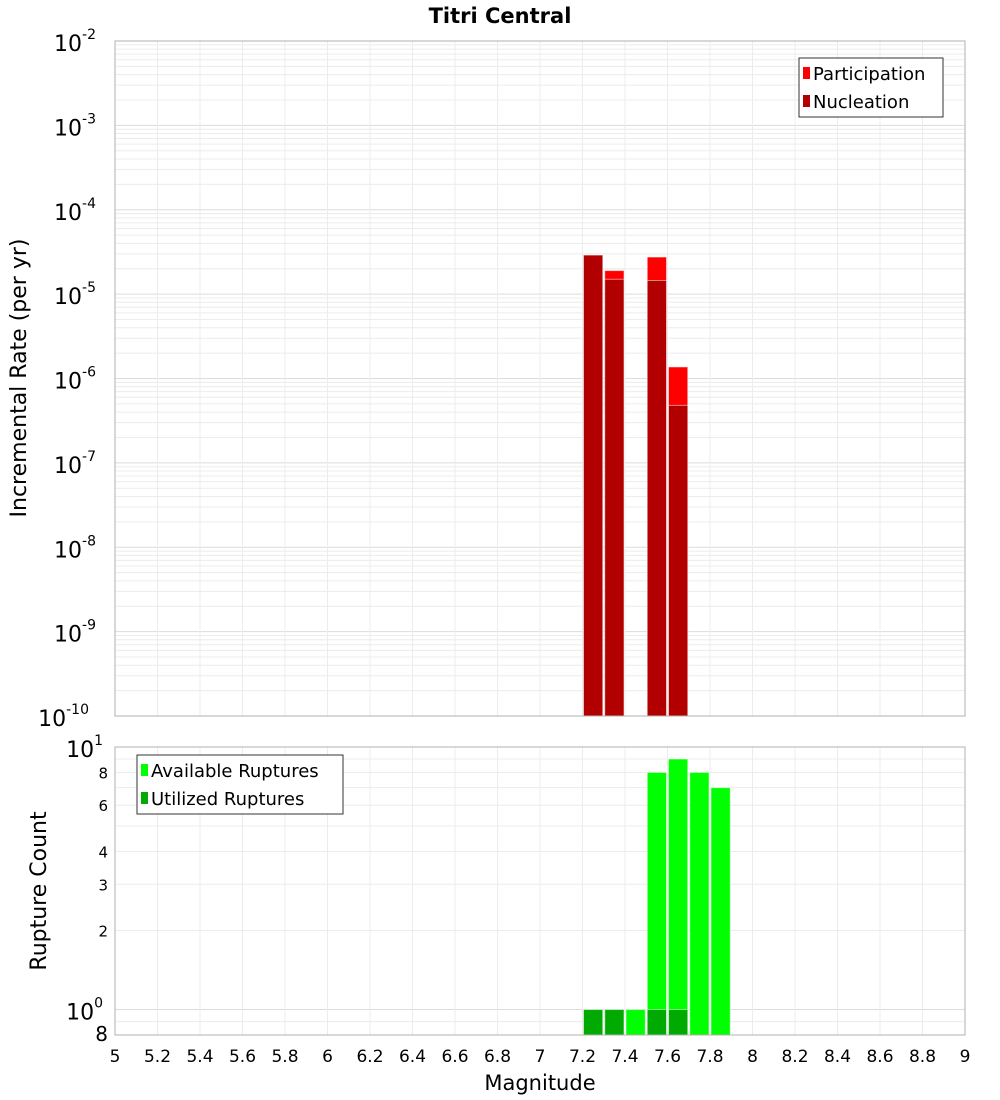 Image resolution: width=1000 pixels, height=1100 pixels. I want to click on legend-0: Participation Nucleation, so click(871, 87).